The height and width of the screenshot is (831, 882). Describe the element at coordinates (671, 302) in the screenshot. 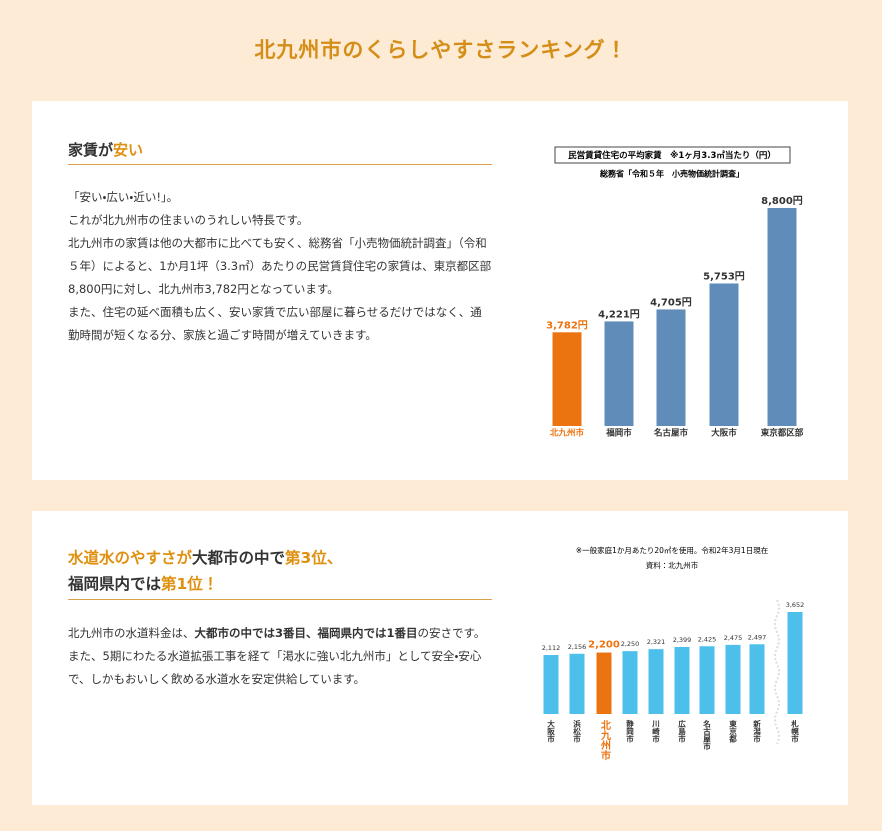

I see `value-label: 4,705円` at that location.